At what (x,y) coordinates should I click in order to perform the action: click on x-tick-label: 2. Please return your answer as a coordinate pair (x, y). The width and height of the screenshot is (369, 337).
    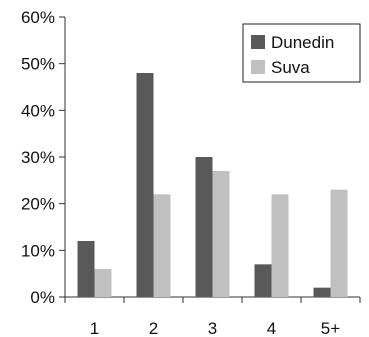
    Looking at the image, I should click on (153, 328).